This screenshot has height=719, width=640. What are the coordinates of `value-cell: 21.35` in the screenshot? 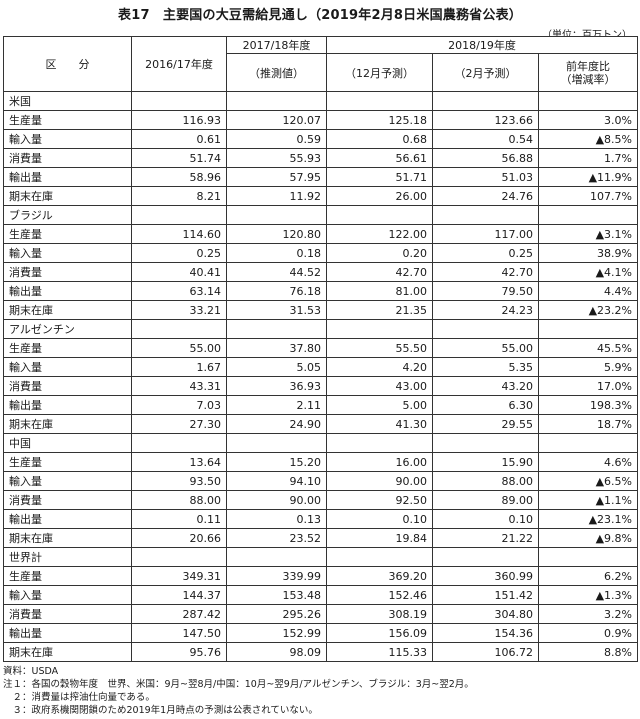 It's located at (379, 310).